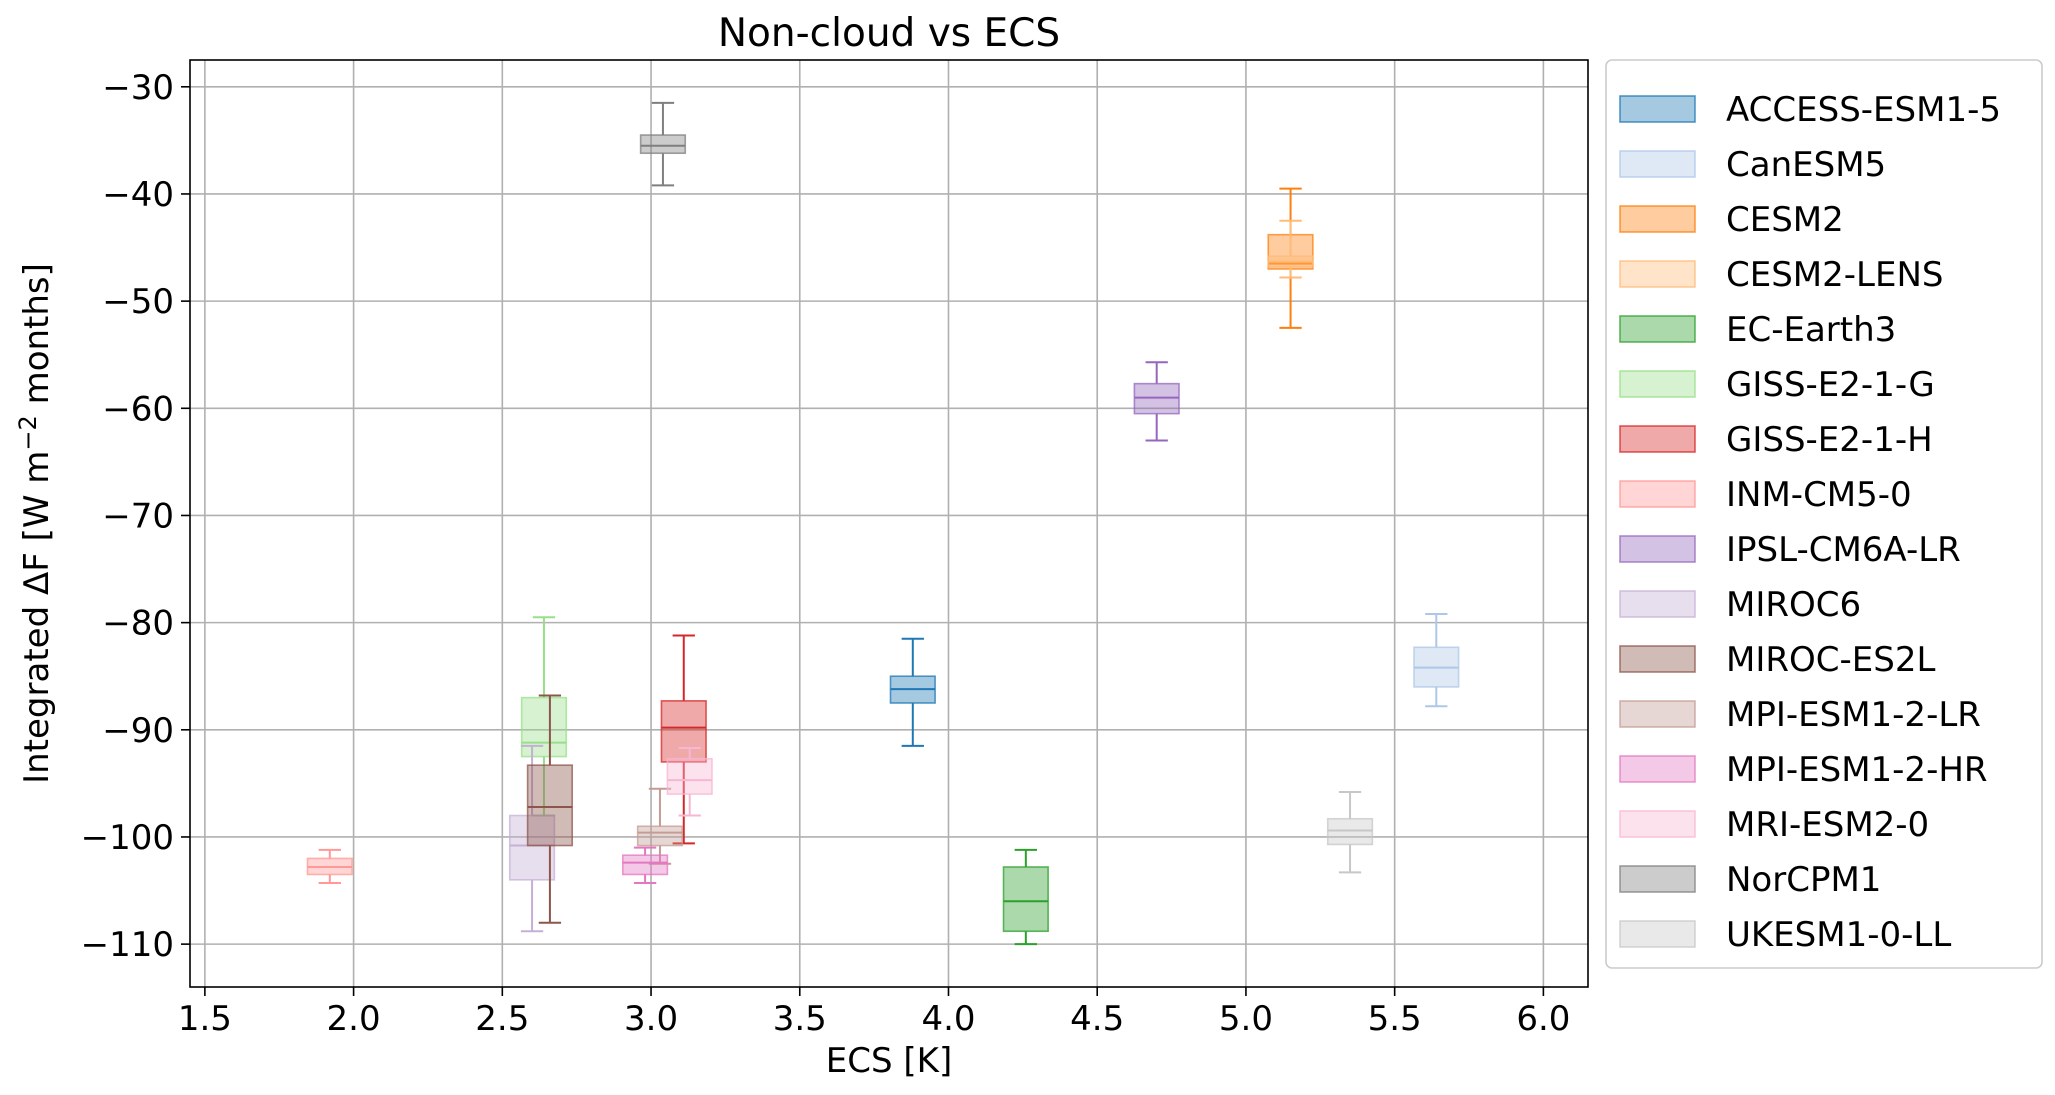  What do you see at coordinates (138, 624) in the screenshot?
I see `y-tick-label: −80` at bounding box center [138, 624].